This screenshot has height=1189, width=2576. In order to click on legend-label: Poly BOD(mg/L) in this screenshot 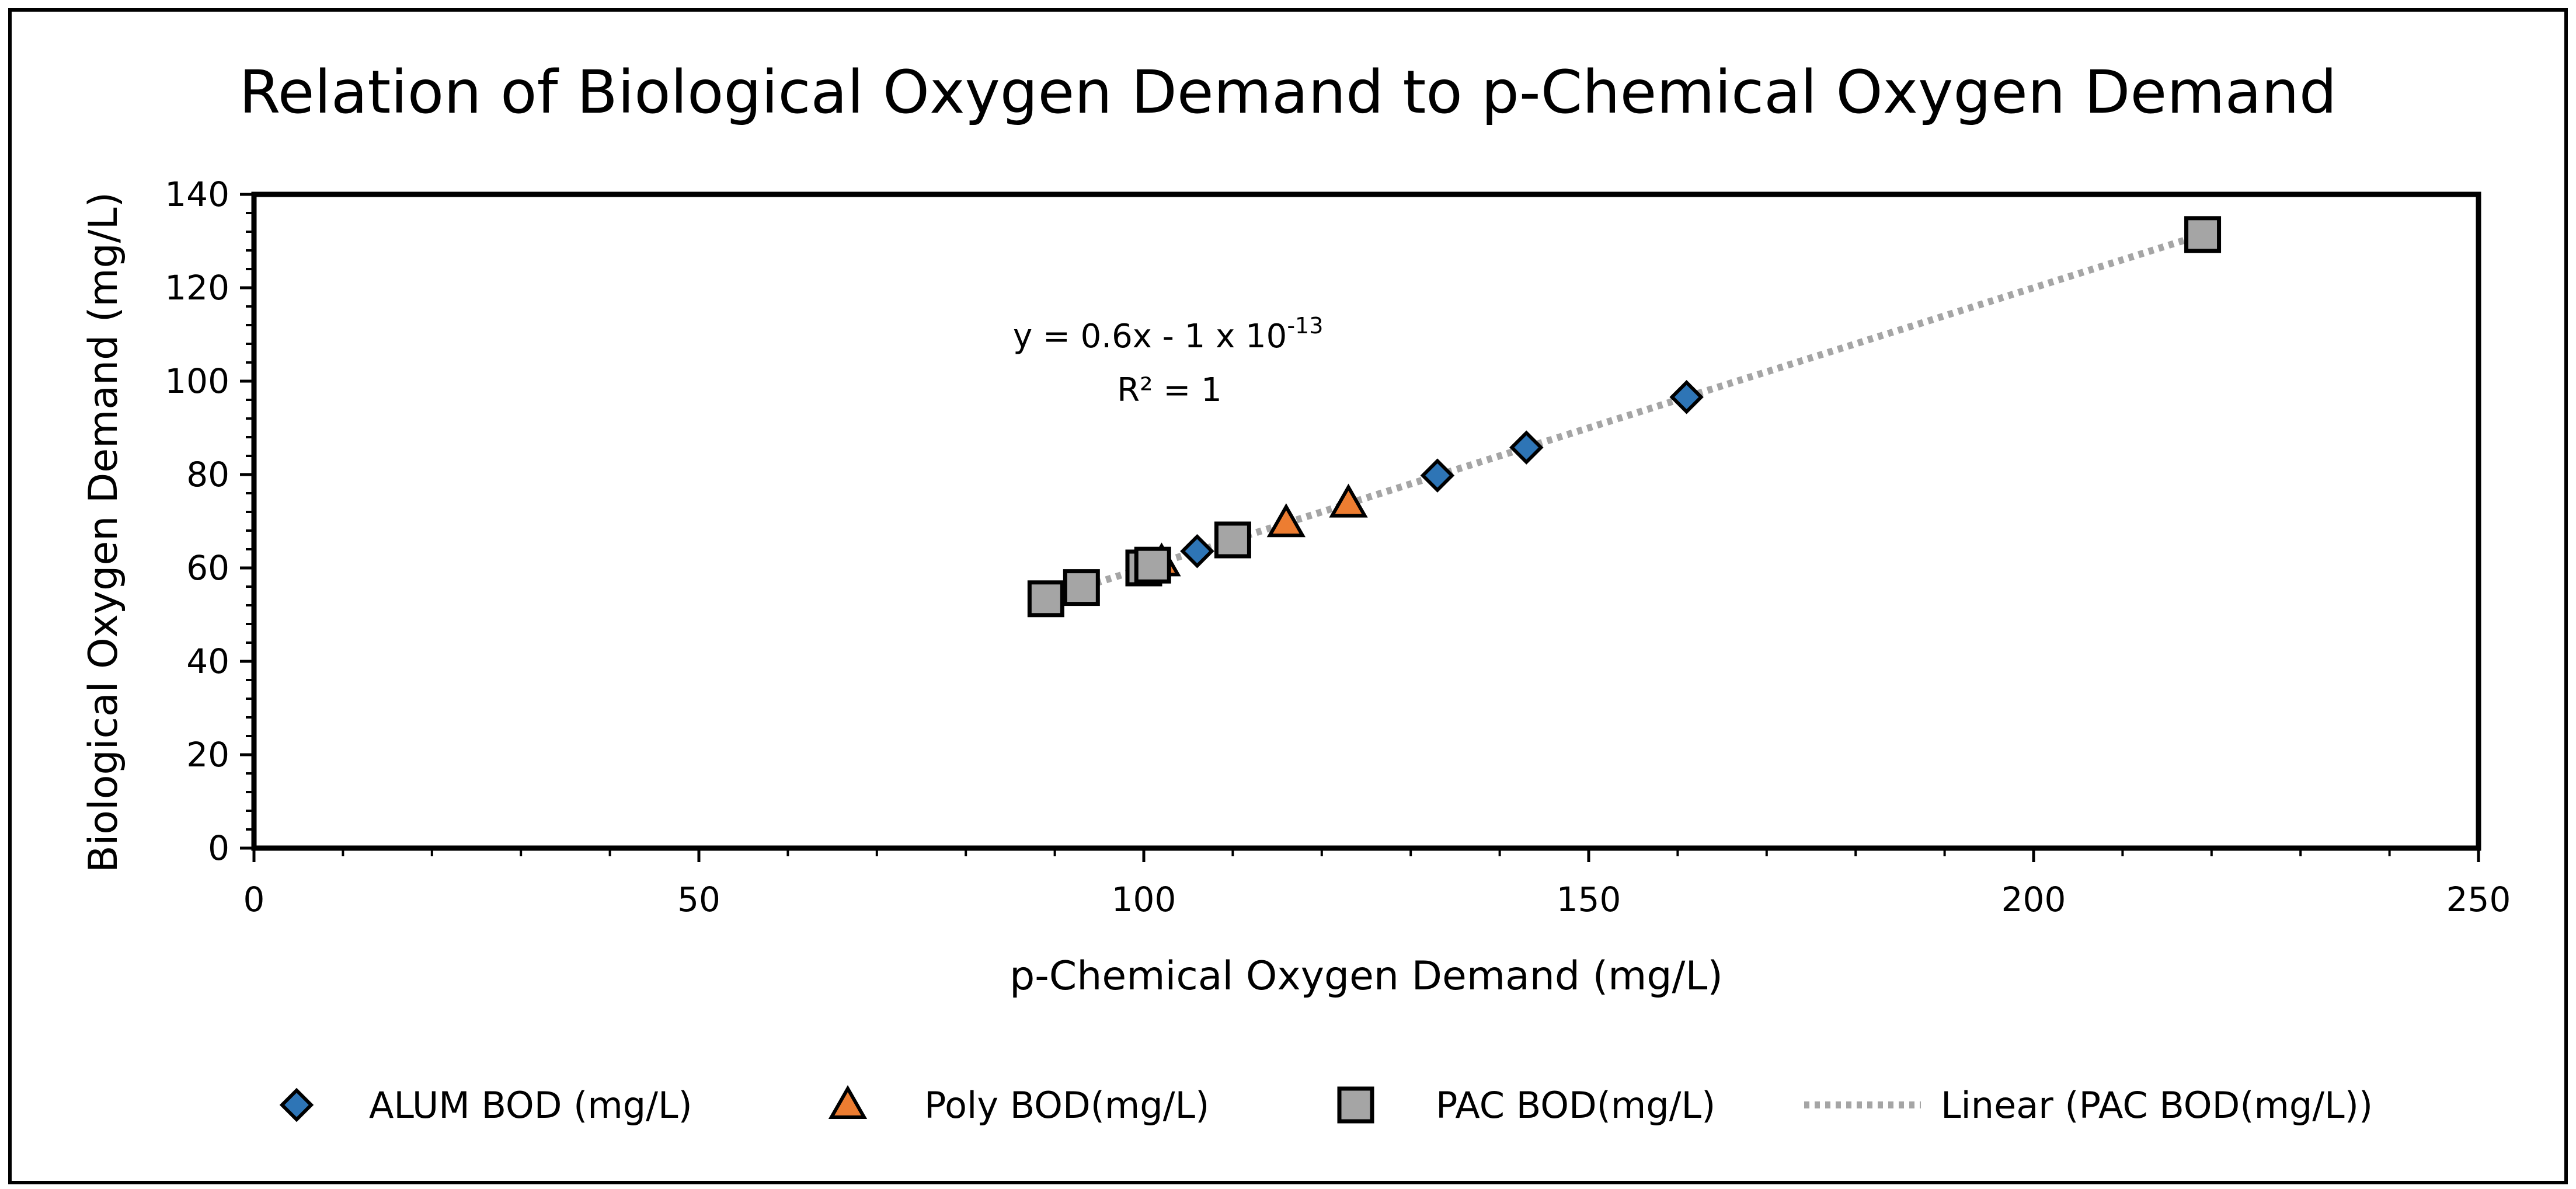, I will do `click(1066, 1106)`.